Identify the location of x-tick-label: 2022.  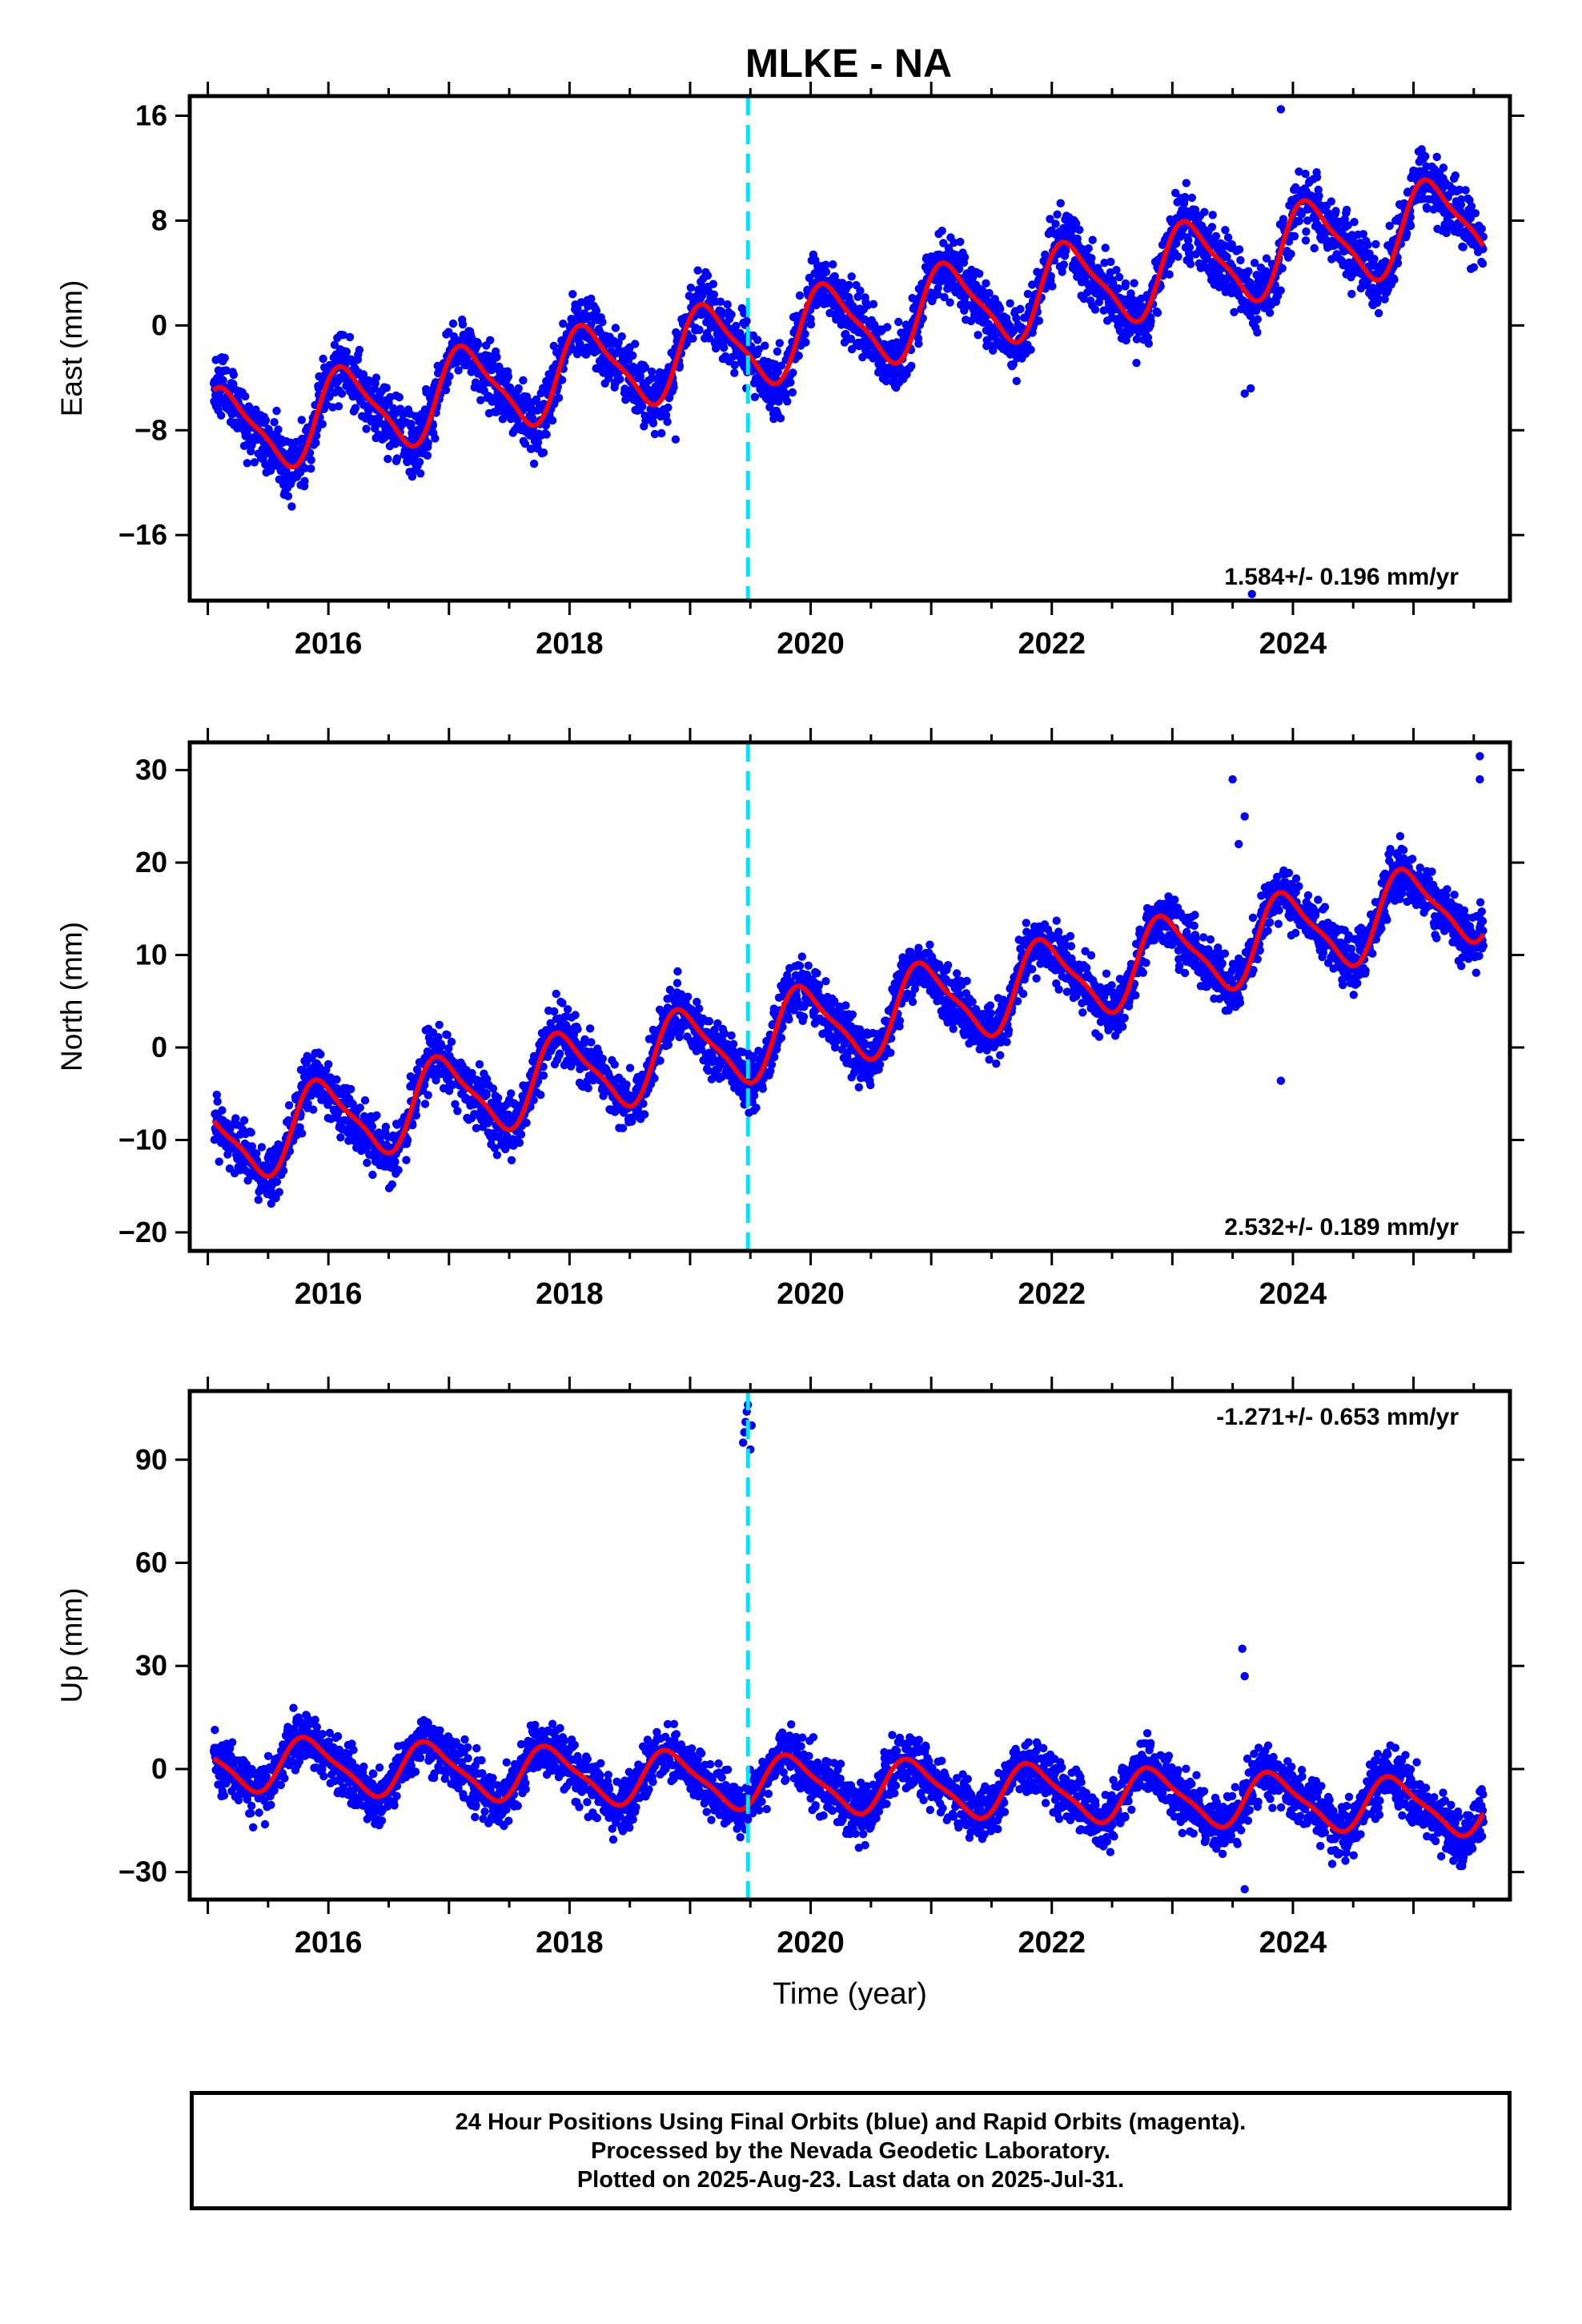
(1052, 644).